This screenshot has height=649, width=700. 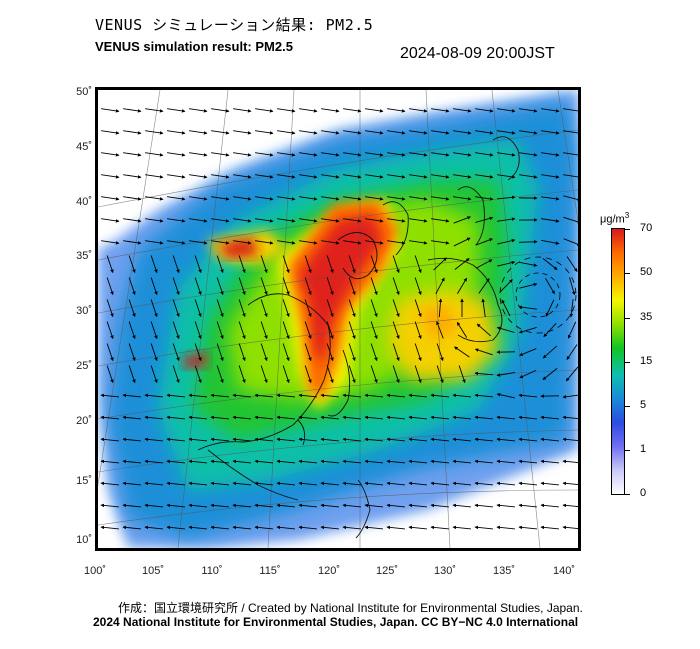 I want to click on colorbar-unit: μg/m3, so click(x=615, y=218).